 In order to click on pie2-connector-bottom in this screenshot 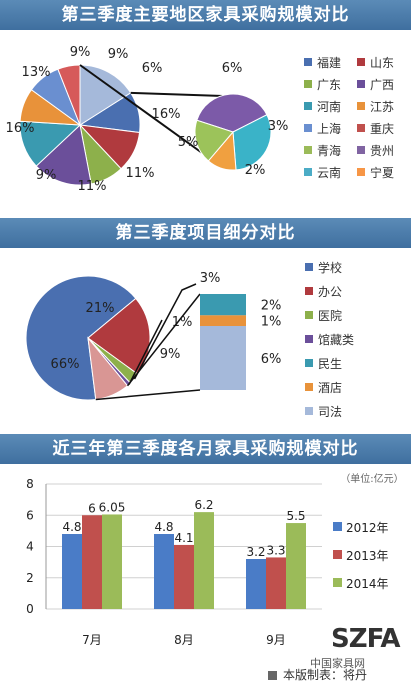, I will do `click(148, 395)`.